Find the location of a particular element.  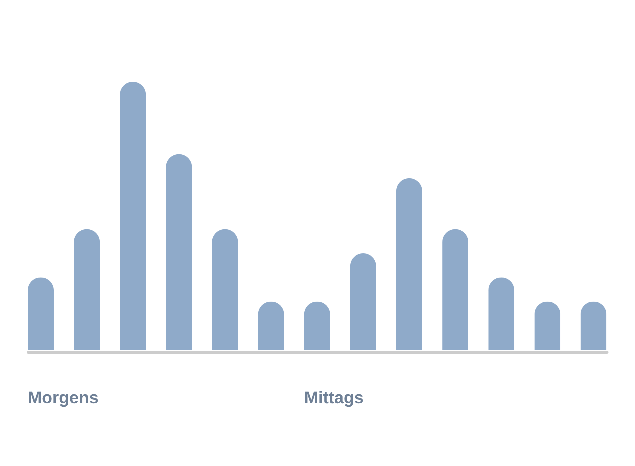

x-tick-label: Mittags is located at coordinates (334, 398).